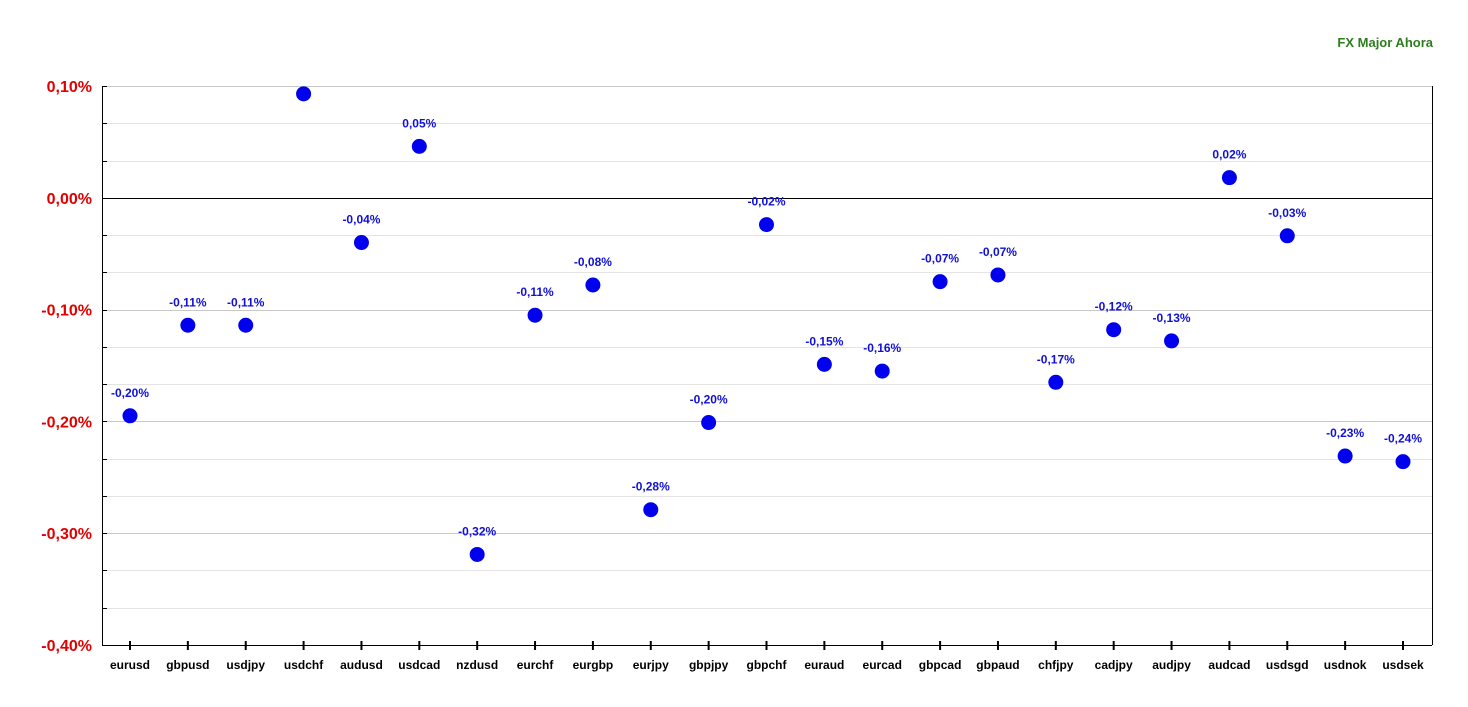 Image resolution: width=1468 pixels, height=707 pixels. Describe the element at coordinates (69, 199) in the screenshot. I see `y-tick-label: 0,00%` at that location.